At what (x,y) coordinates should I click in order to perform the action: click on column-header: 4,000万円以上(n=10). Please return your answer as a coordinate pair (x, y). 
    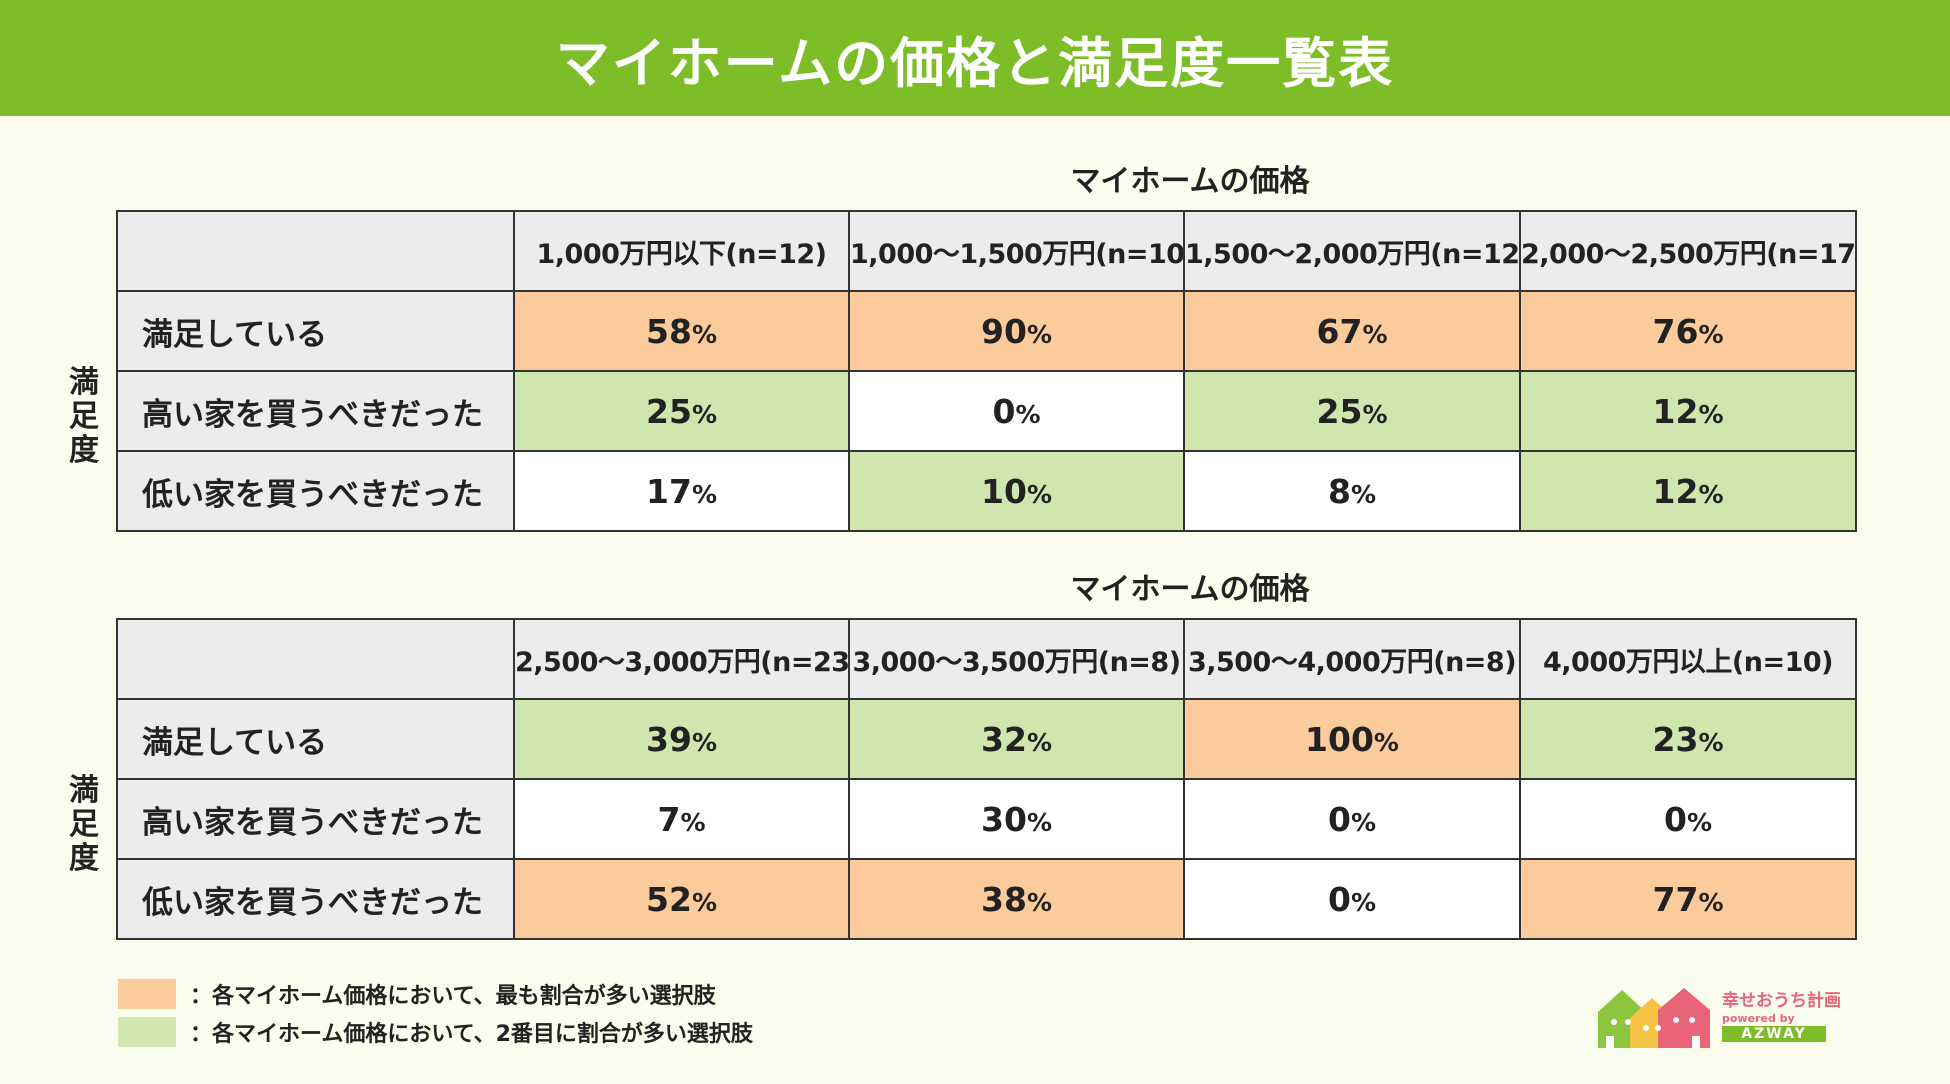
    Looking at the image, I should click on (1688, 659).